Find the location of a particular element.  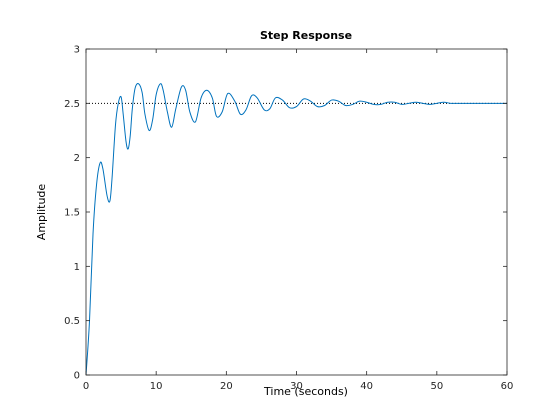

x-tick-label-1: 10 is located at coordinates (156, 386).